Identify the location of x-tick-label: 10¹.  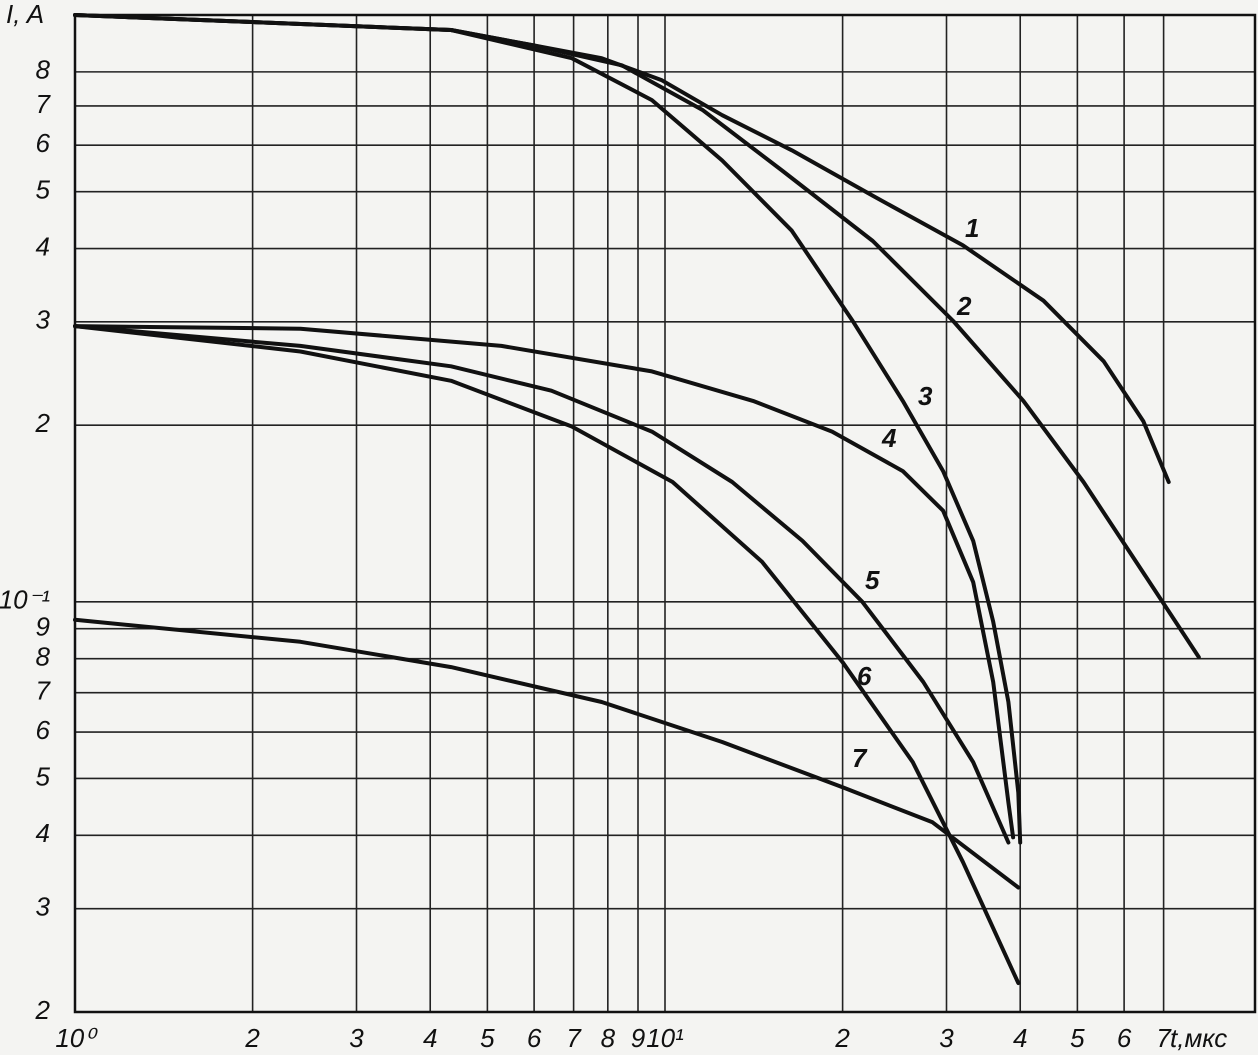
(665, 1038).